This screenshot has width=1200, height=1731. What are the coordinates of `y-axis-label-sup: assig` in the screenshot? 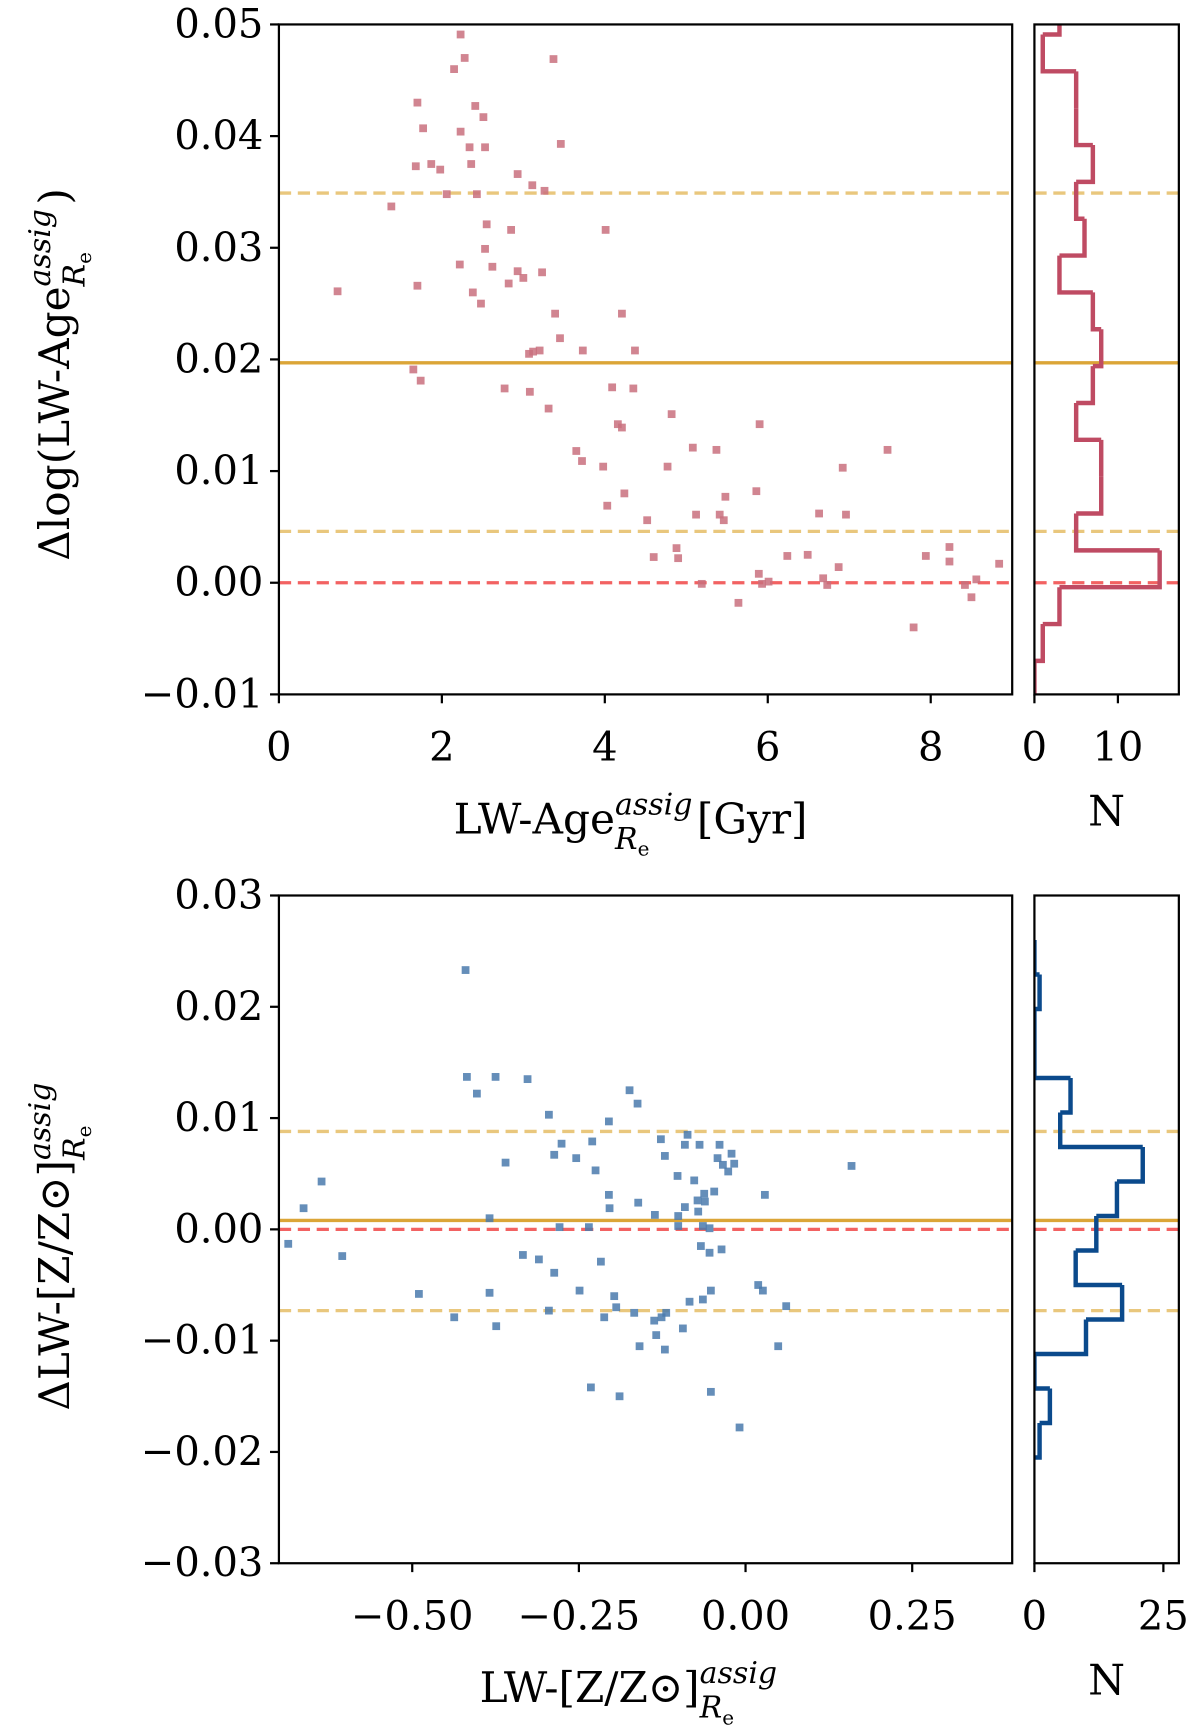 It's located at (40, 1121).